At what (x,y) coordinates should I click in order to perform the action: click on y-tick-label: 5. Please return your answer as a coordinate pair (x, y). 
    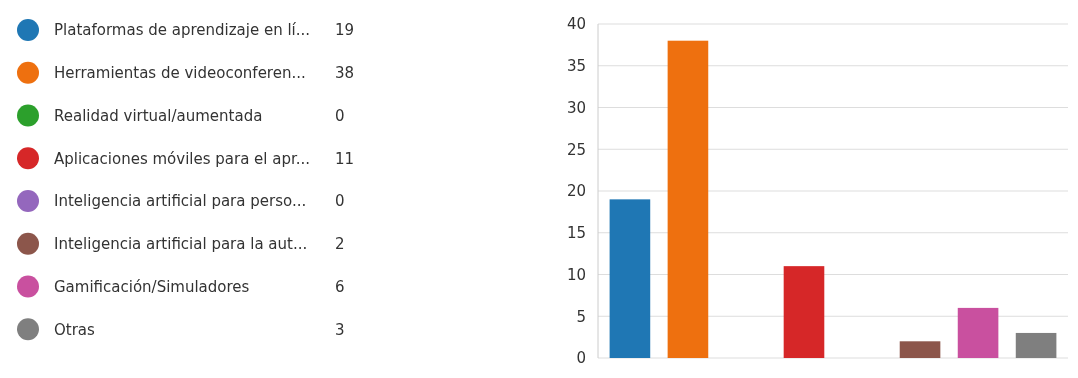
    Looking at the image, I should click on (581, 316).